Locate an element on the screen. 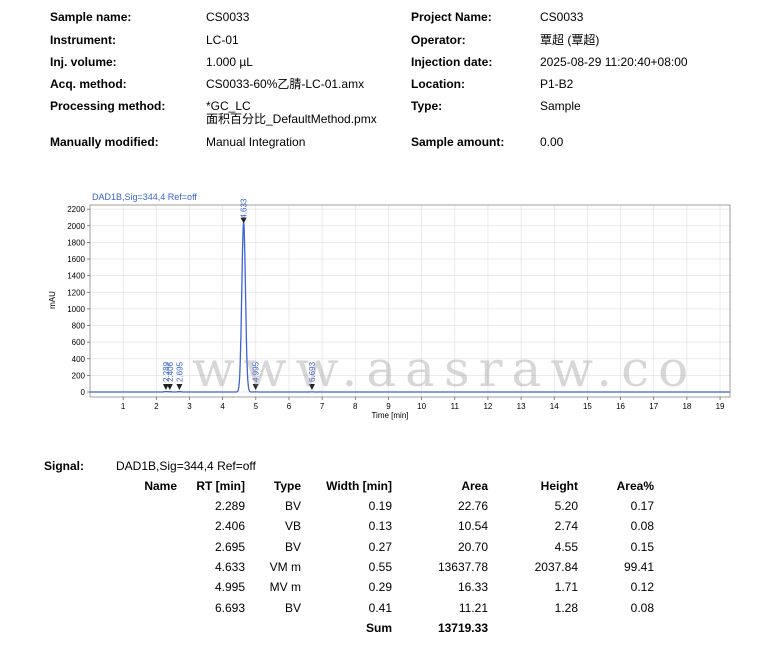  cell-area: 11.21 is located at coordinates (473, 607).